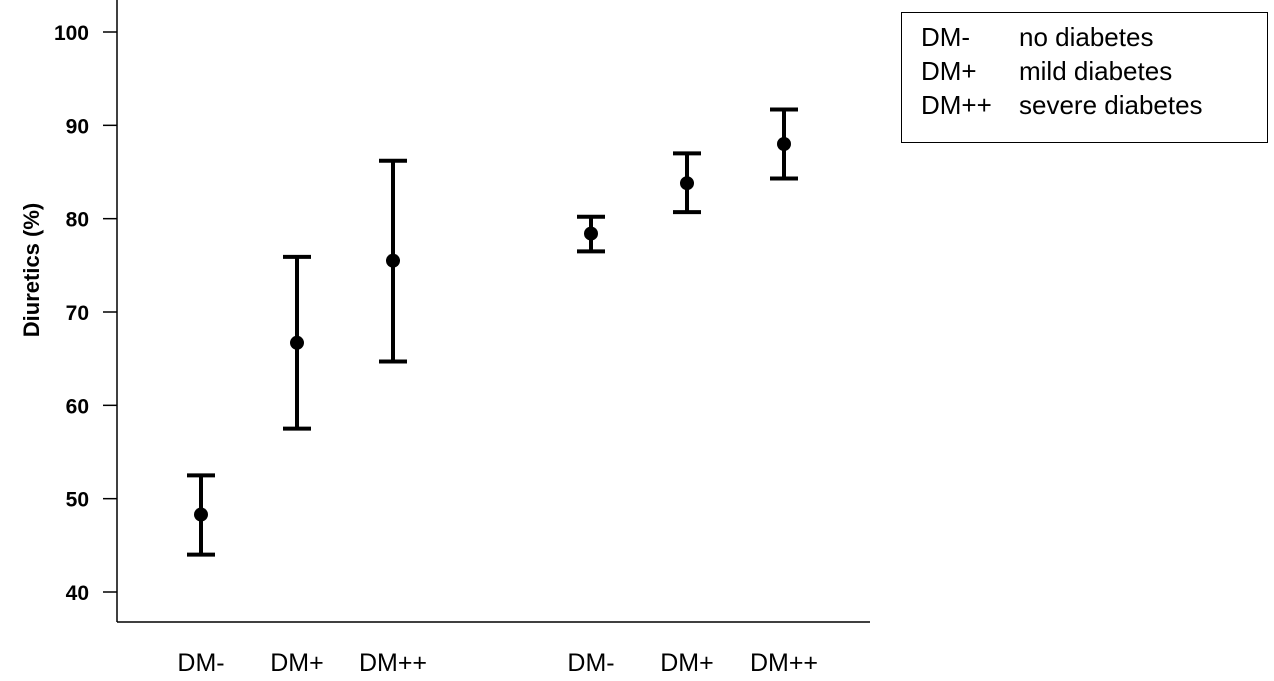 The height and width of the screenshot is (681, 1274). I want to click on y-tick-label: 90, so click(77, 126).